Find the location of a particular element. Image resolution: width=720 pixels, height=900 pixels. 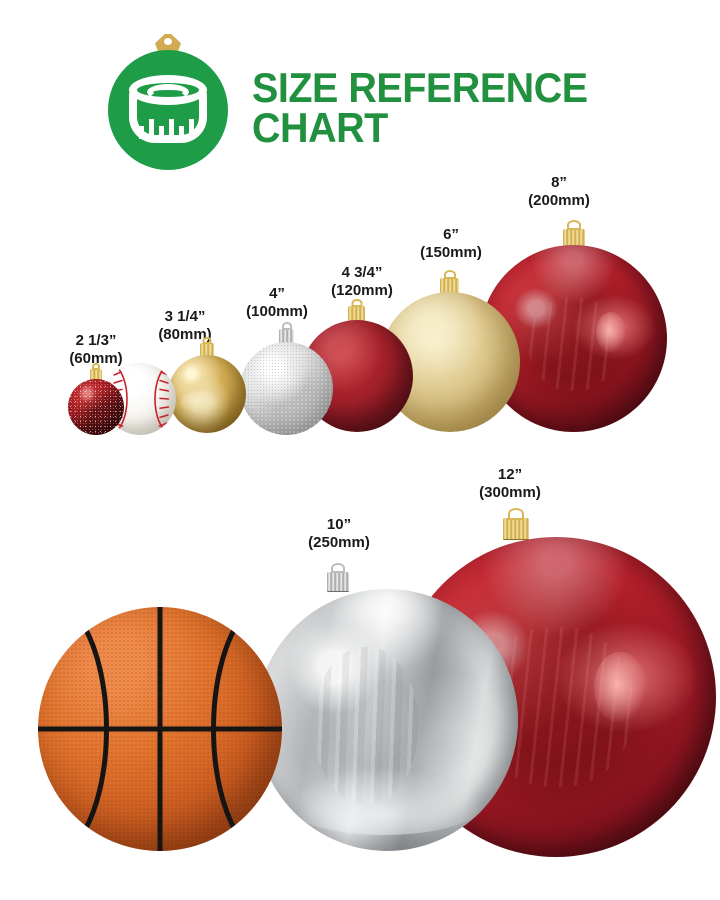

label-mm: (100mm) is located at coordinates (277, 311).